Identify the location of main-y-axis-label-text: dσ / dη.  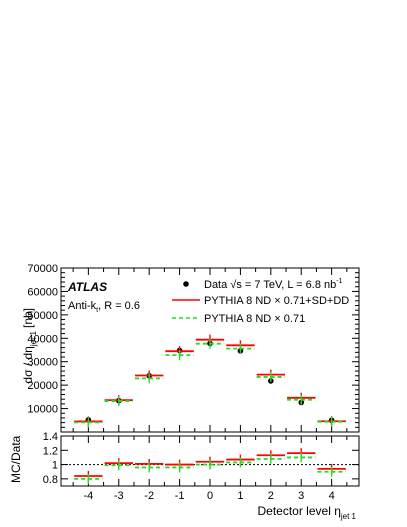
(28, 364).